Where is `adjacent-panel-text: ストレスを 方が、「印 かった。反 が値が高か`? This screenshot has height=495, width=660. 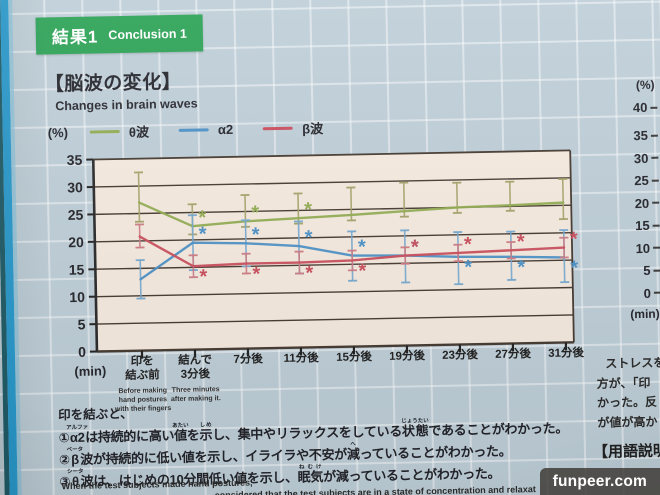 adjacent-panel-text: ストレスを 方が、「印 かった。反 が値が高か is located at coordinates (628, 393).